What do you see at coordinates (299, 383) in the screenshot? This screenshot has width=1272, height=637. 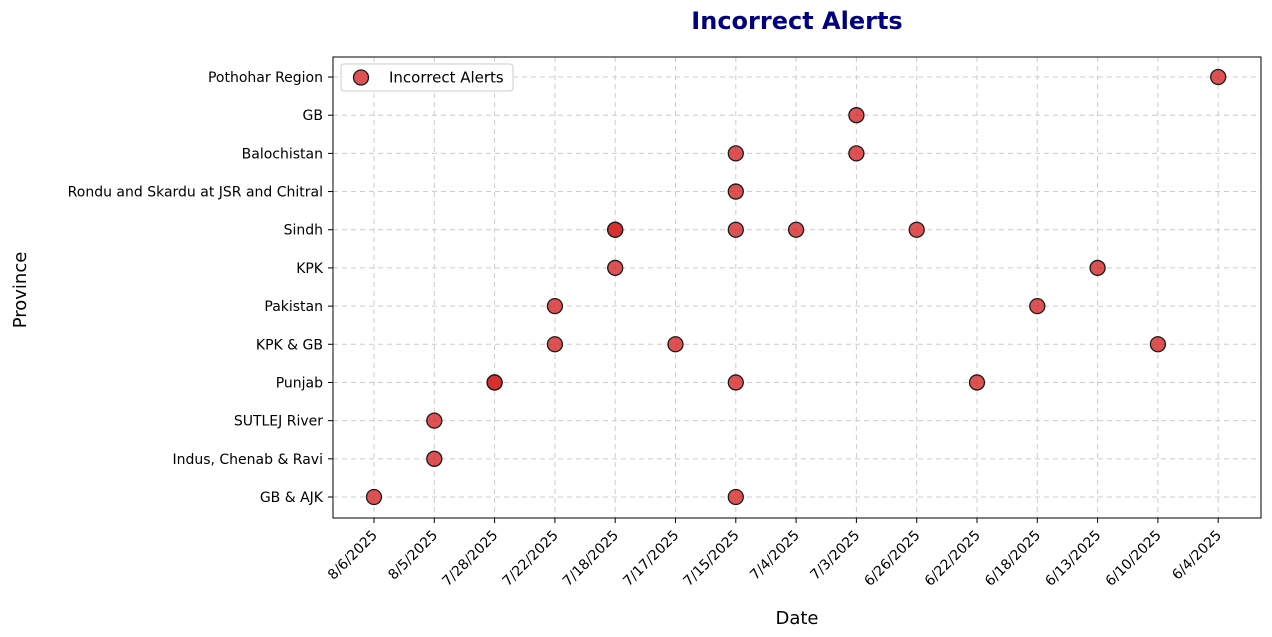 I see `y-tick-label: Punjab` at bounding box center [299, 383].